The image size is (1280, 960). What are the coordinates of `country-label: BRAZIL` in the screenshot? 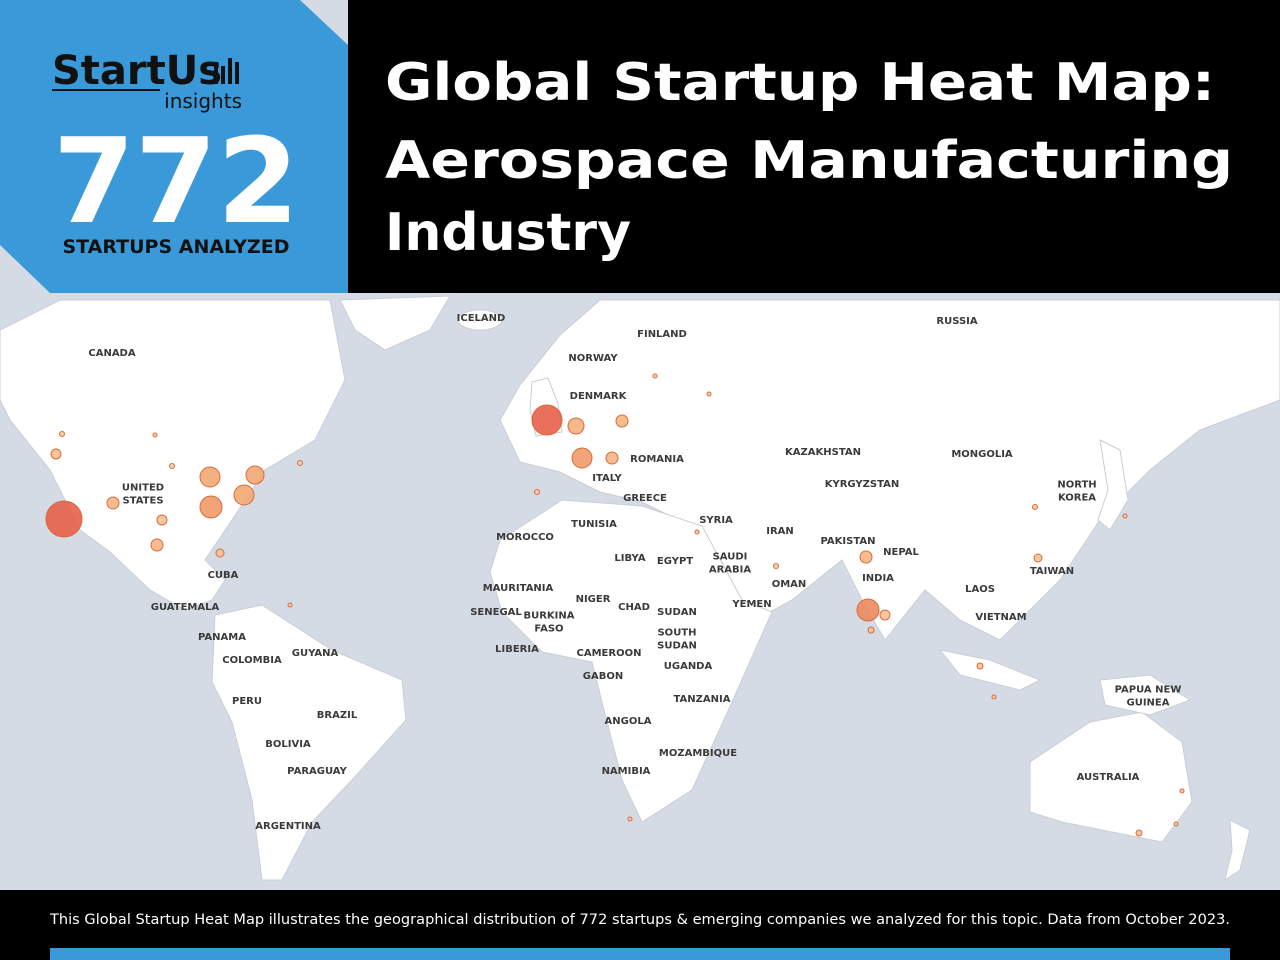 It's located at (337, 715).